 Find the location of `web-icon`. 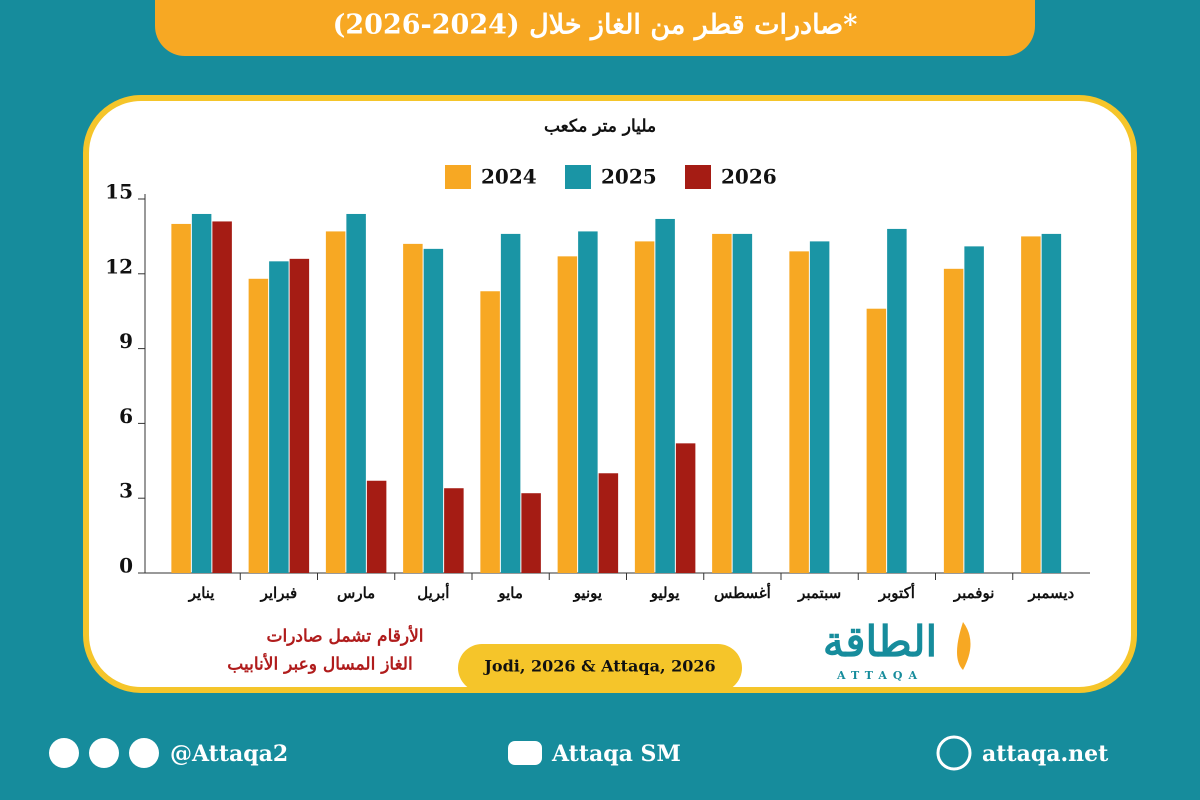

web-icon is located at coordinates (954, 753).